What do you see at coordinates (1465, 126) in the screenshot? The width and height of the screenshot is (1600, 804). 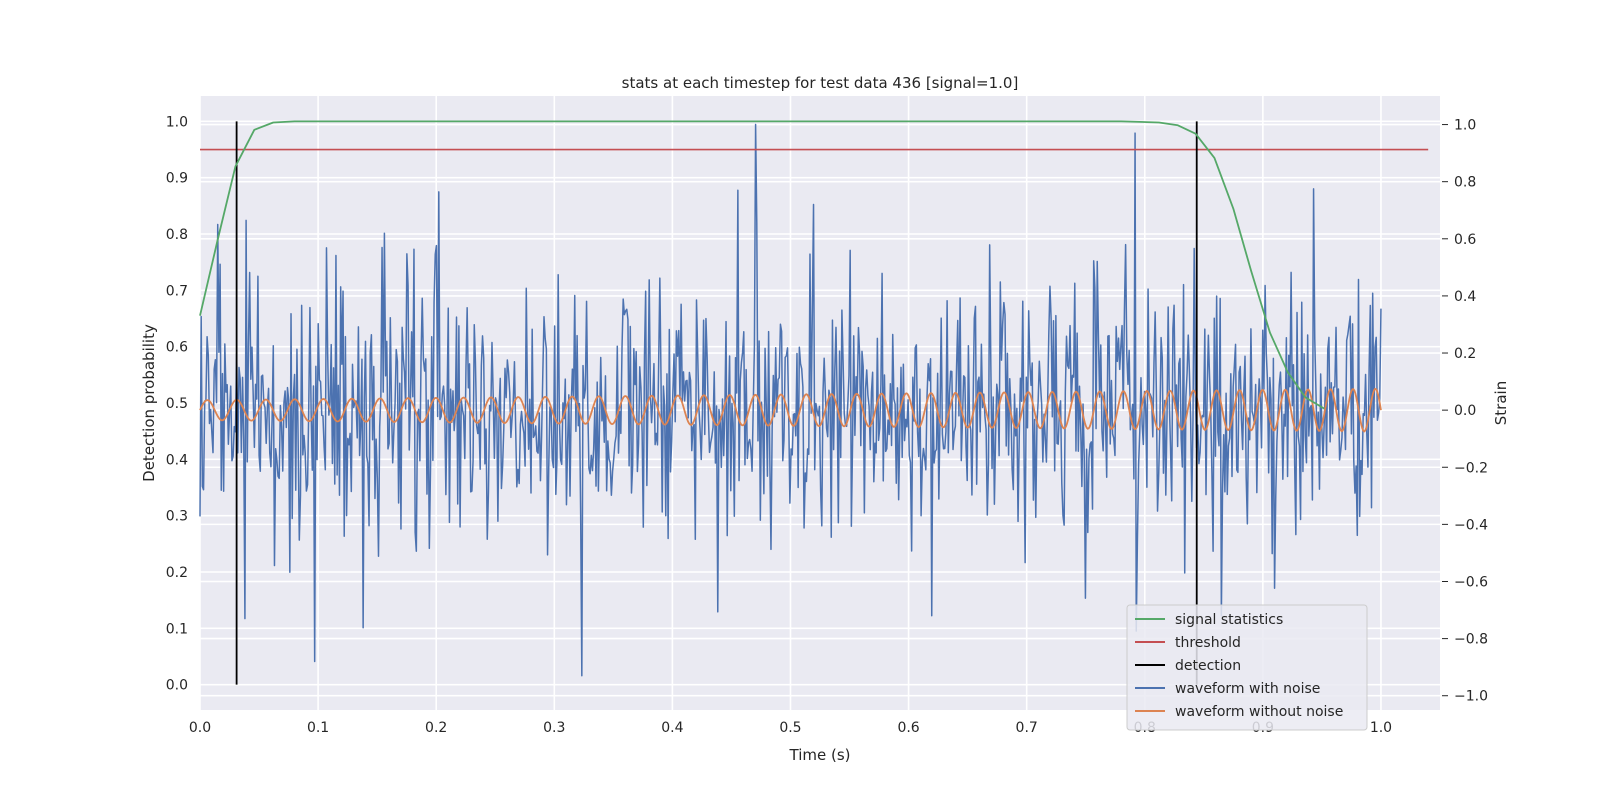 I see `right-y-tick-label: 1.0` at bounding box center [1465, 126].